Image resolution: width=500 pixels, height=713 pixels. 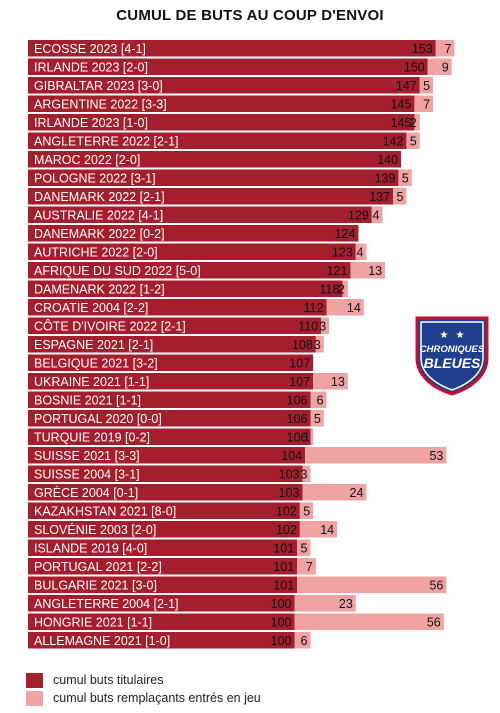 I want to click on category-label: ANGLETERRE 2004 [2-1], so click(x=106, y=604).